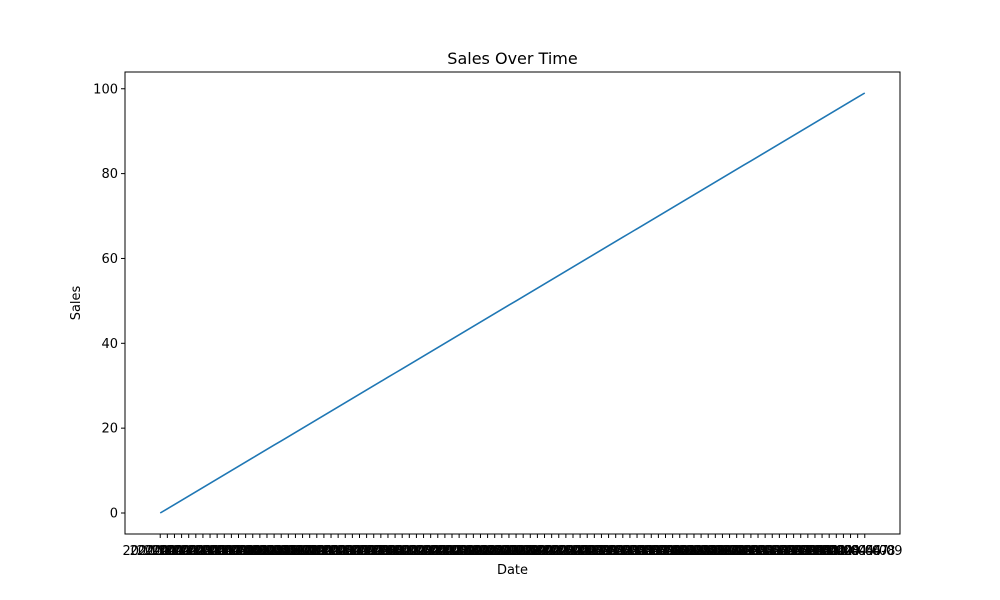  Describe the element at coordinates (345, 551) in the screenshot. I see `x-tick-label: 2020-01-27` at that location.